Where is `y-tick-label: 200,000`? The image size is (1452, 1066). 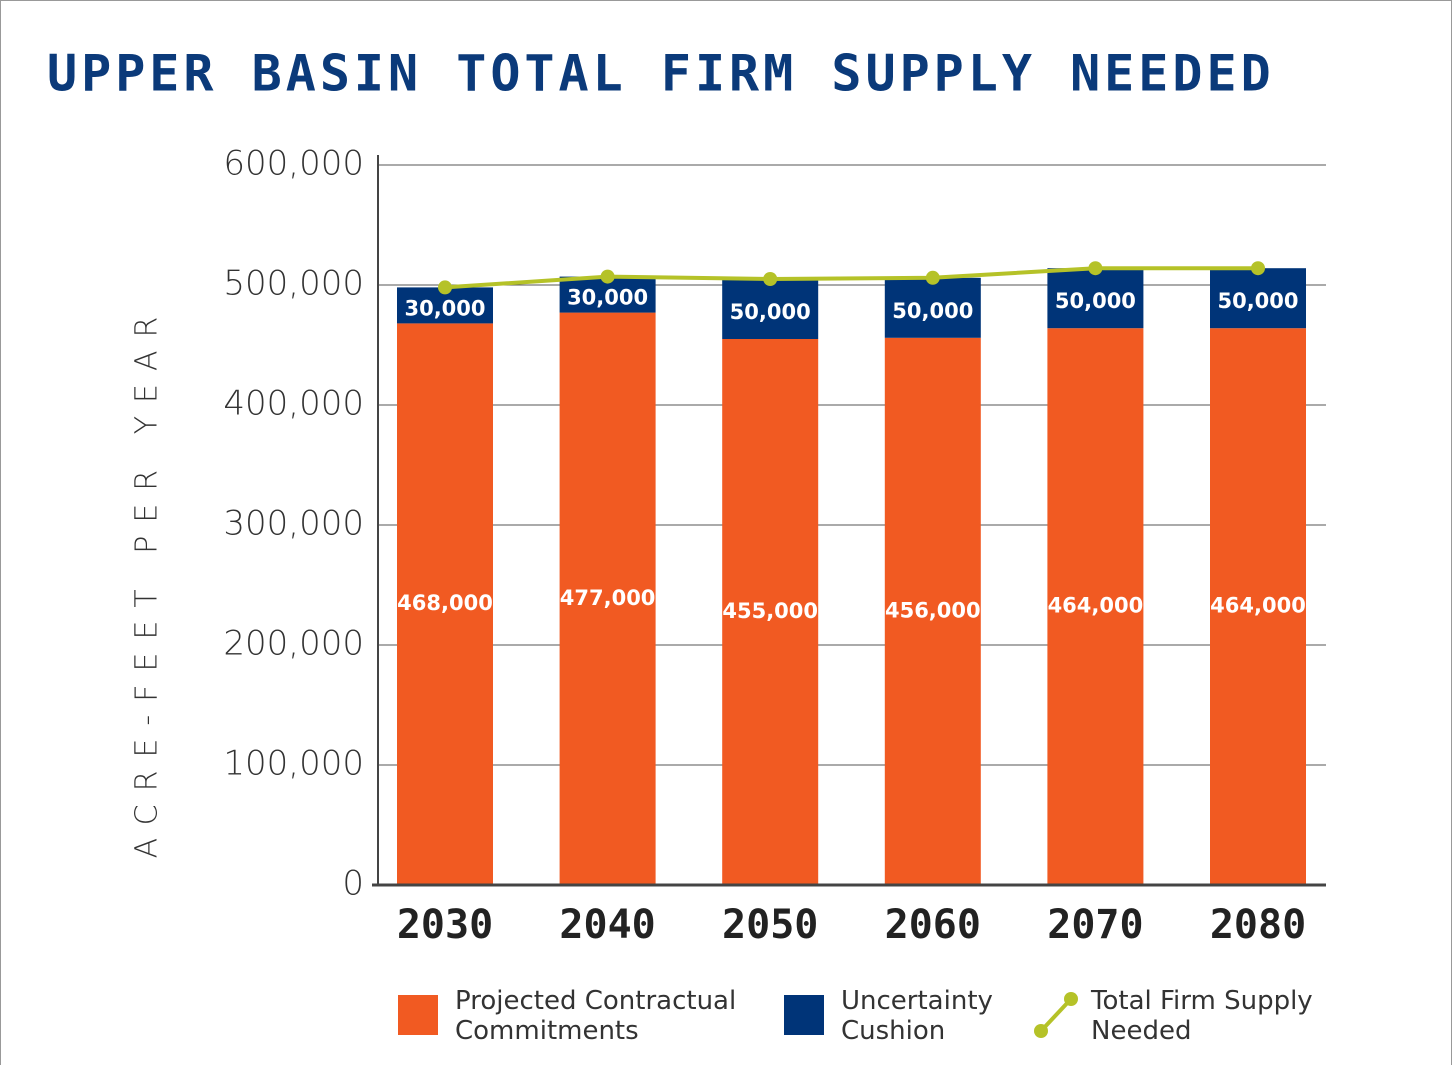 y-tick-label: 200,000 is located at coordinates (293, 644).